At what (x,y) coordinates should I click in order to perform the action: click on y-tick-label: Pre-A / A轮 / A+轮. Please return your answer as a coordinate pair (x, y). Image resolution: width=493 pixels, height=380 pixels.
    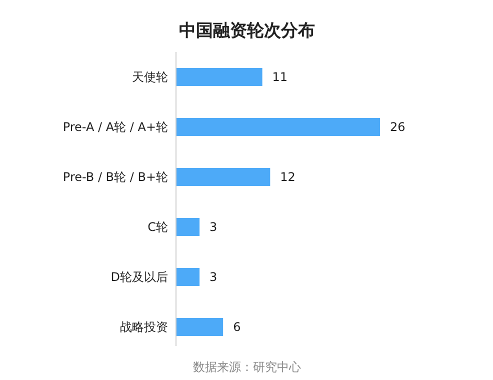
    Looking at the image, I should click on (115, 127).